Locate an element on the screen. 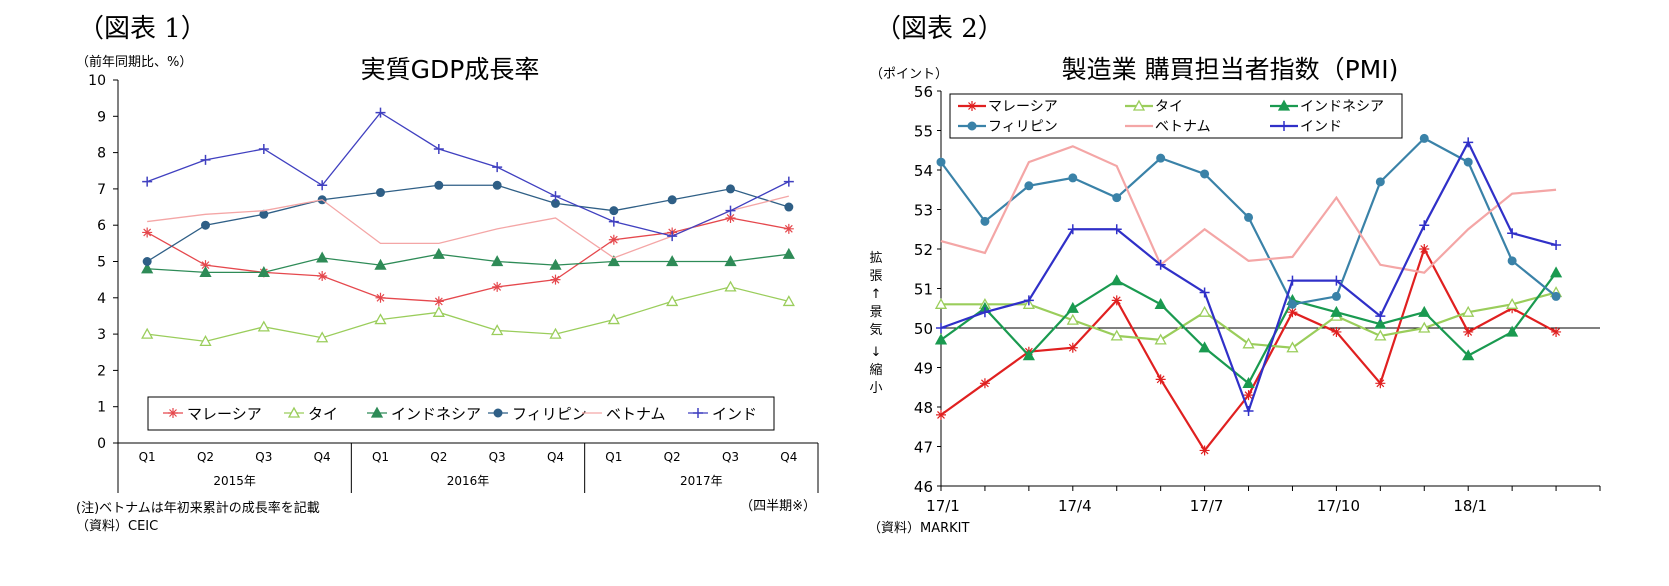 Image resolution: width=1669 pixels, height=586 pixels. chart2-side-char: ↑ is located at coordinates (876, 294).